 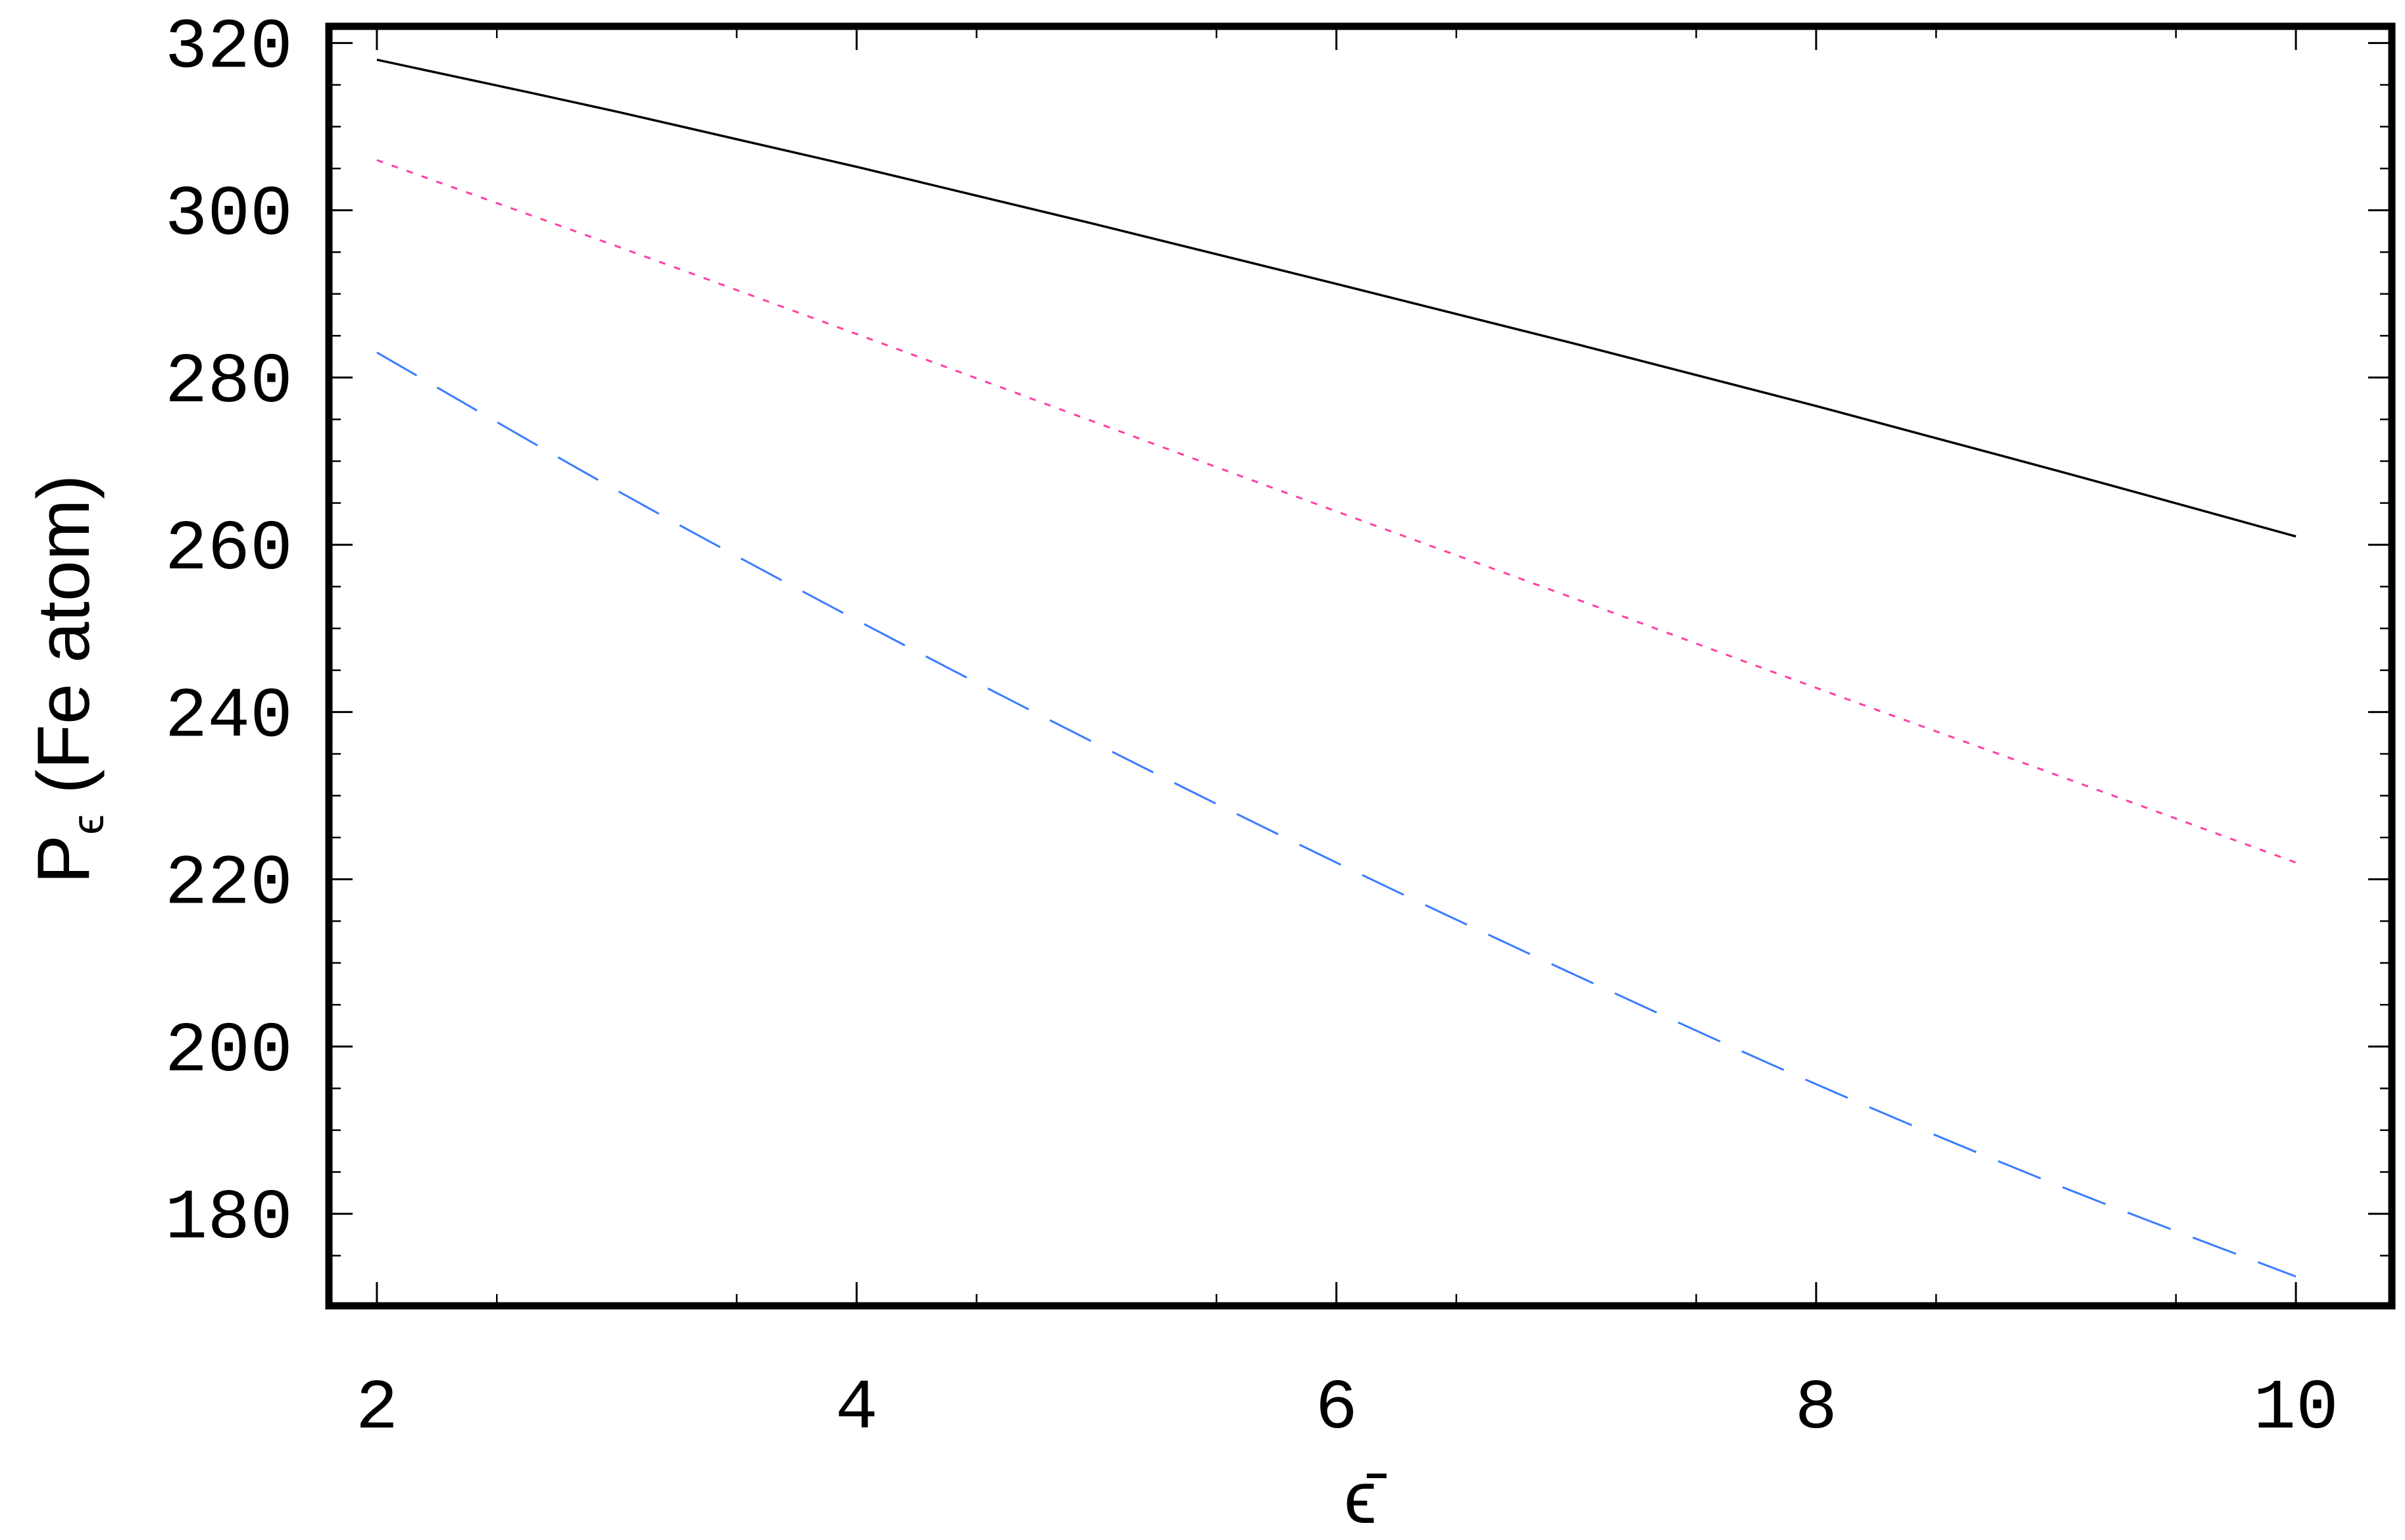 I want to click on y-tick-label: 200, so click(x=229, y=1052).